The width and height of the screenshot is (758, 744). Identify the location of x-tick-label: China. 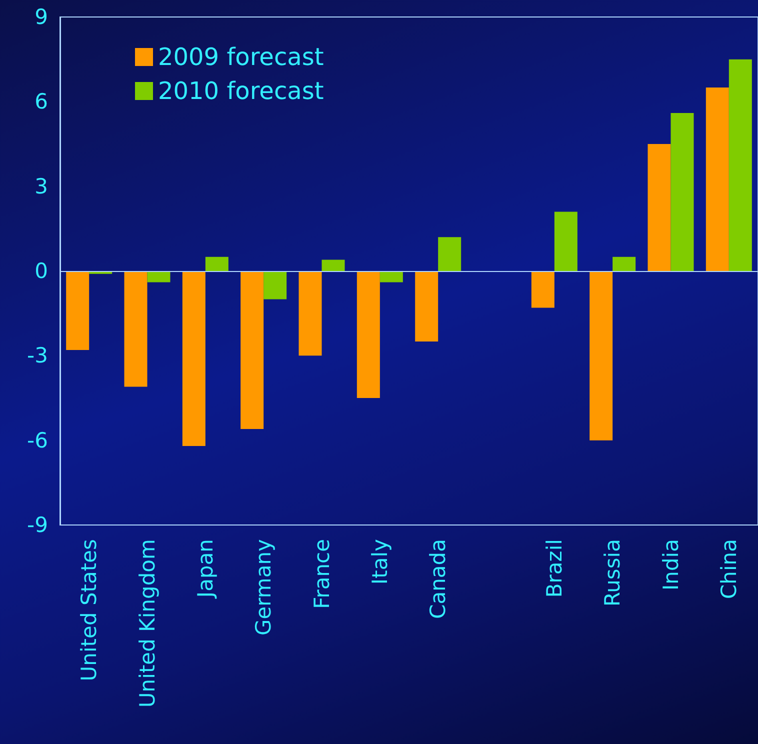
(728, 569).